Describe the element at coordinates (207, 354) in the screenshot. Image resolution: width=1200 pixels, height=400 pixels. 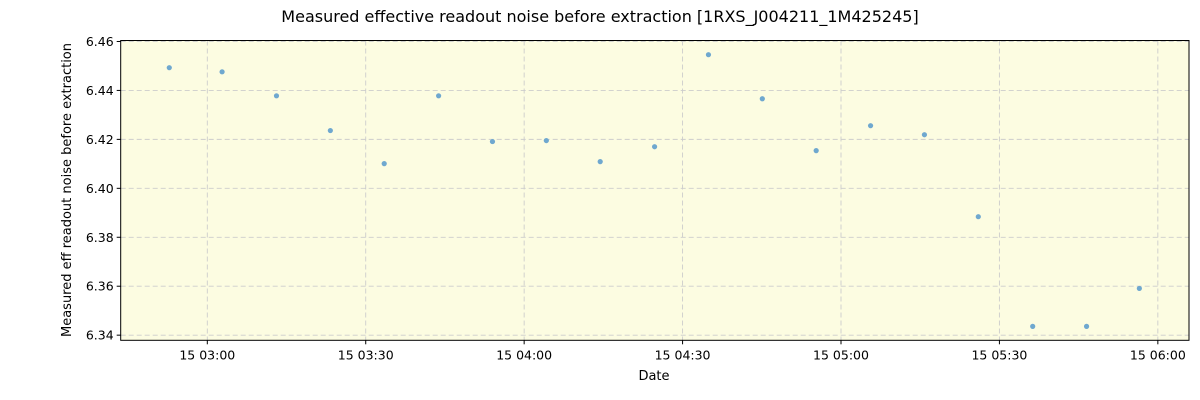
I see `x-tick-label: 15 03:00` at that location.